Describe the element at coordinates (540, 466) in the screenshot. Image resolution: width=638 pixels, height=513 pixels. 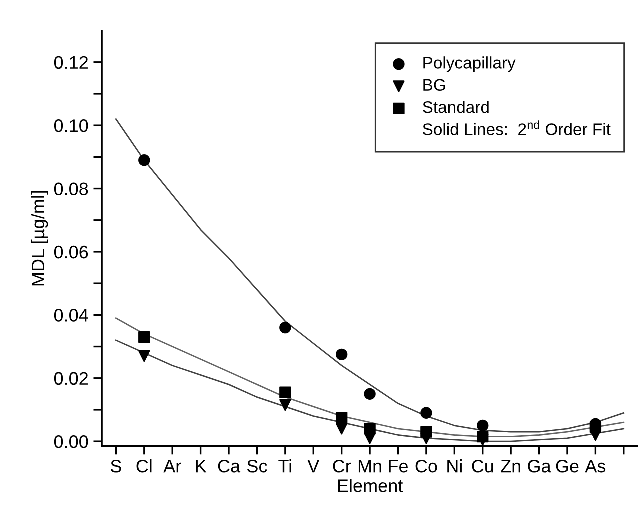
I see `x-tick-label: Ga` at that location.